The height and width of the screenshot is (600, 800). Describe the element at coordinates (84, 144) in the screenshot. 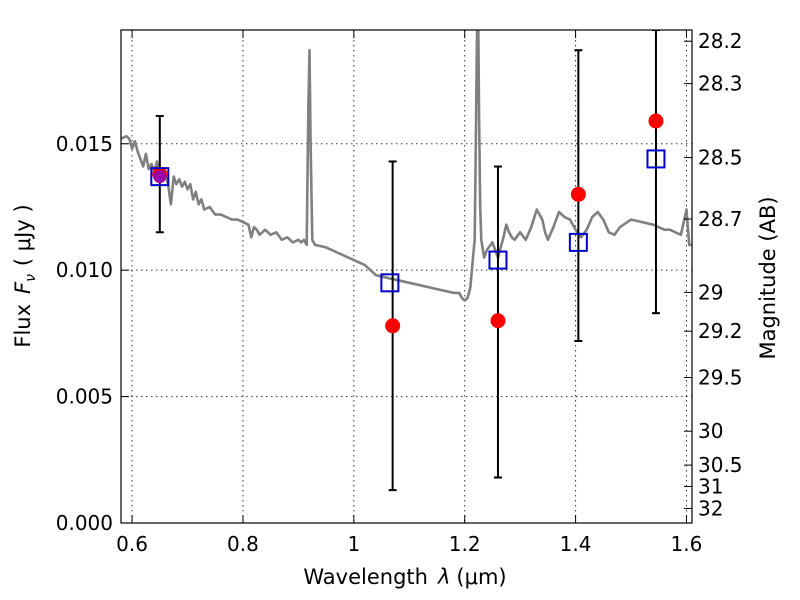

I see `y-tick-label-3: 0.015` at that location.